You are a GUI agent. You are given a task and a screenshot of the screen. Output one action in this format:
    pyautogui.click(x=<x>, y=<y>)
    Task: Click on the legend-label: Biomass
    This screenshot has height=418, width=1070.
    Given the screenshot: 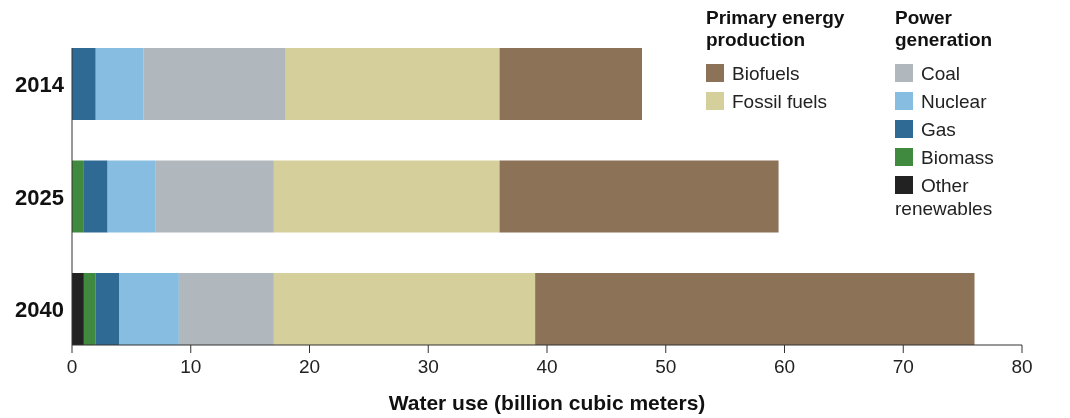 What is the action you would take?
    pyautogui.click(x=957, y=157)
    